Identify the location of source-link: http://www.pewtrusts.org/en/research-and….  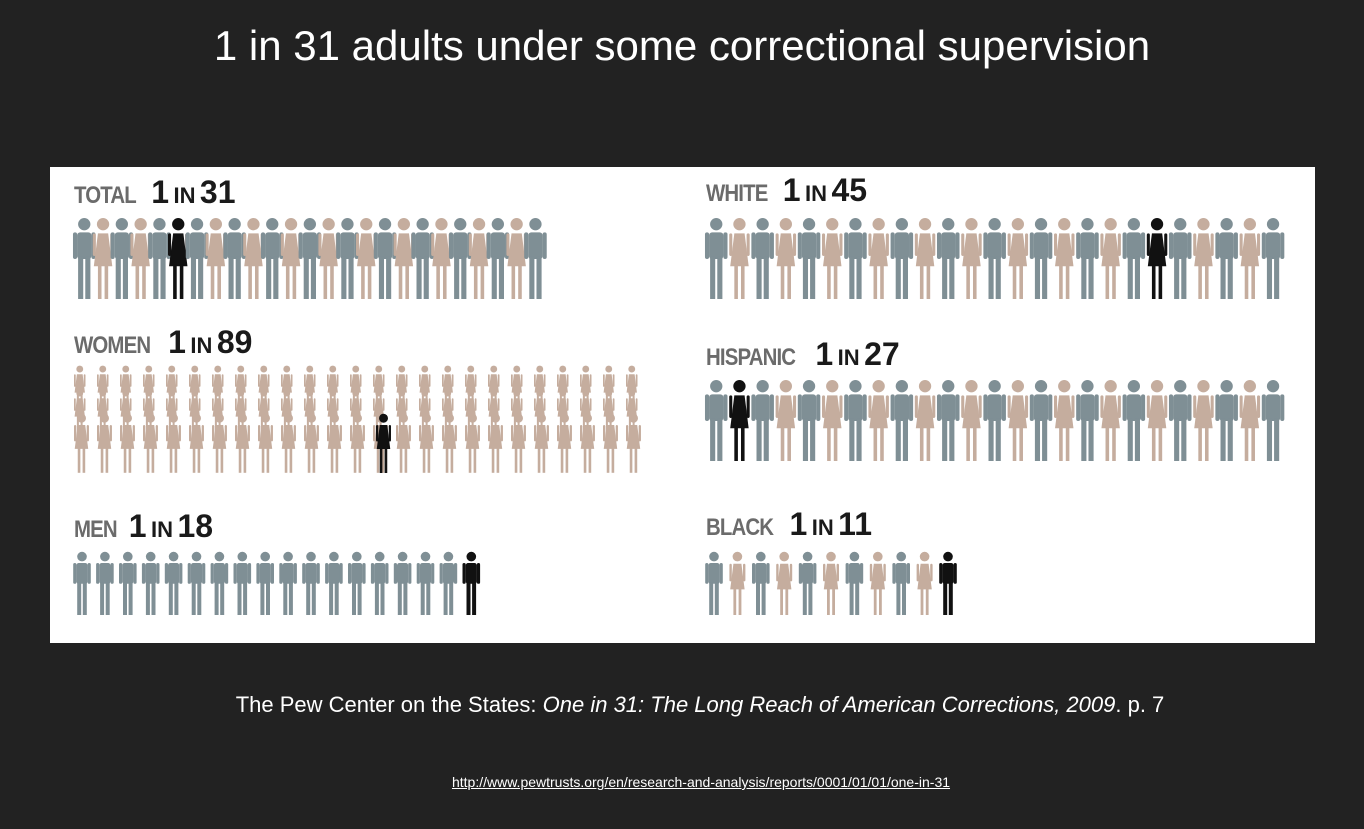
(701, 782).